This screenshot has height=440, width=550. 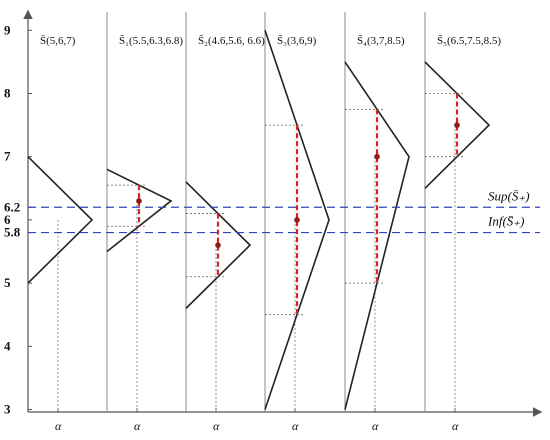 I want to click on panel-1: S̄(5,6,7) α, so click(x=60, y=234).